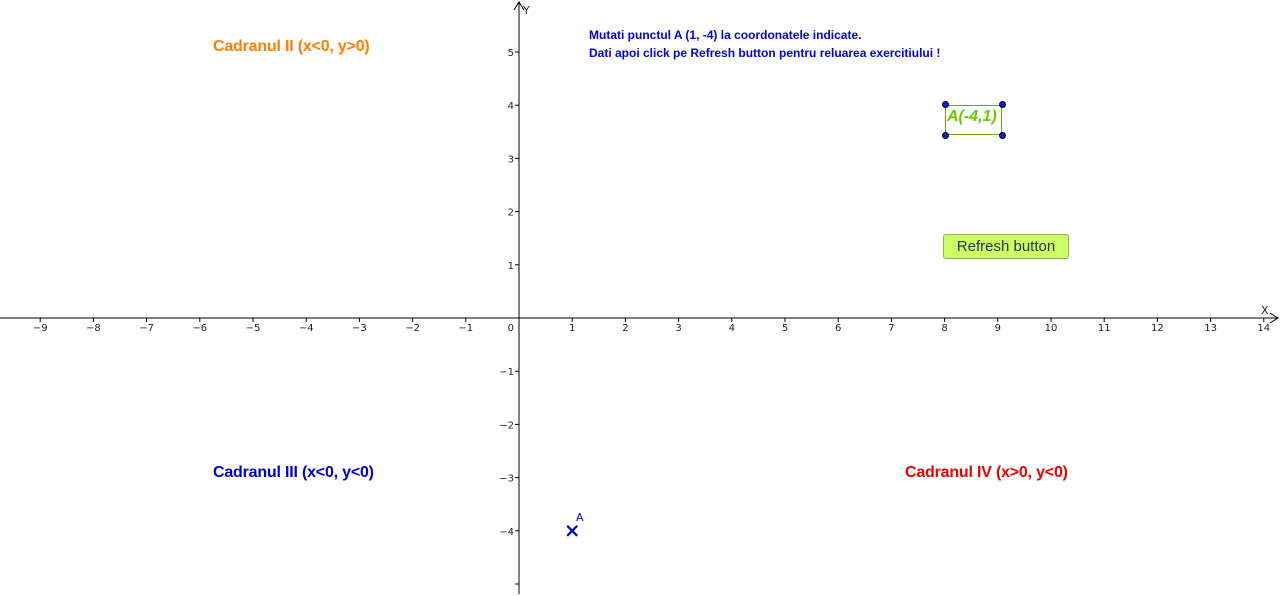 The width and height of the screenshot is (1280, 596). What do you see at coordinates (625, 328) in the screenshot?
I see `x-tick-label: 2` at bounding box center [625, 328].